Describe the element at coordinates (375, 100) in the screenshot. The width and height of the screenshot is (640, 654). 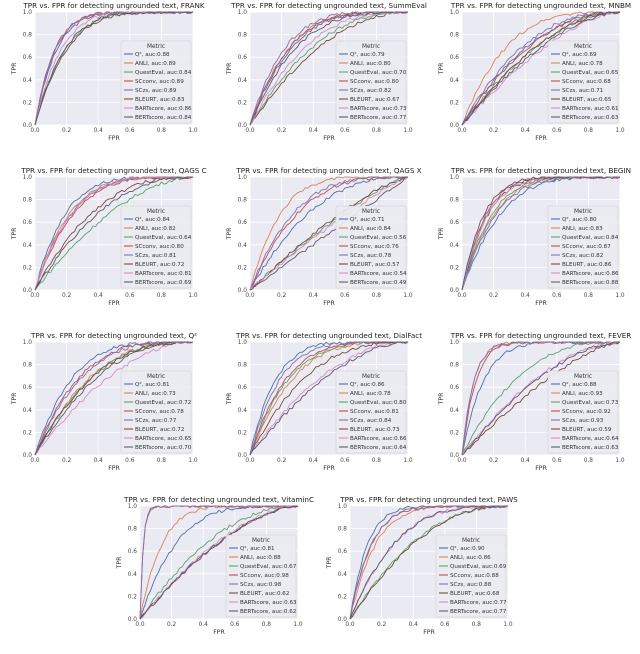
I see `legend-entry: BLEURT, auc:0.67` at that location.